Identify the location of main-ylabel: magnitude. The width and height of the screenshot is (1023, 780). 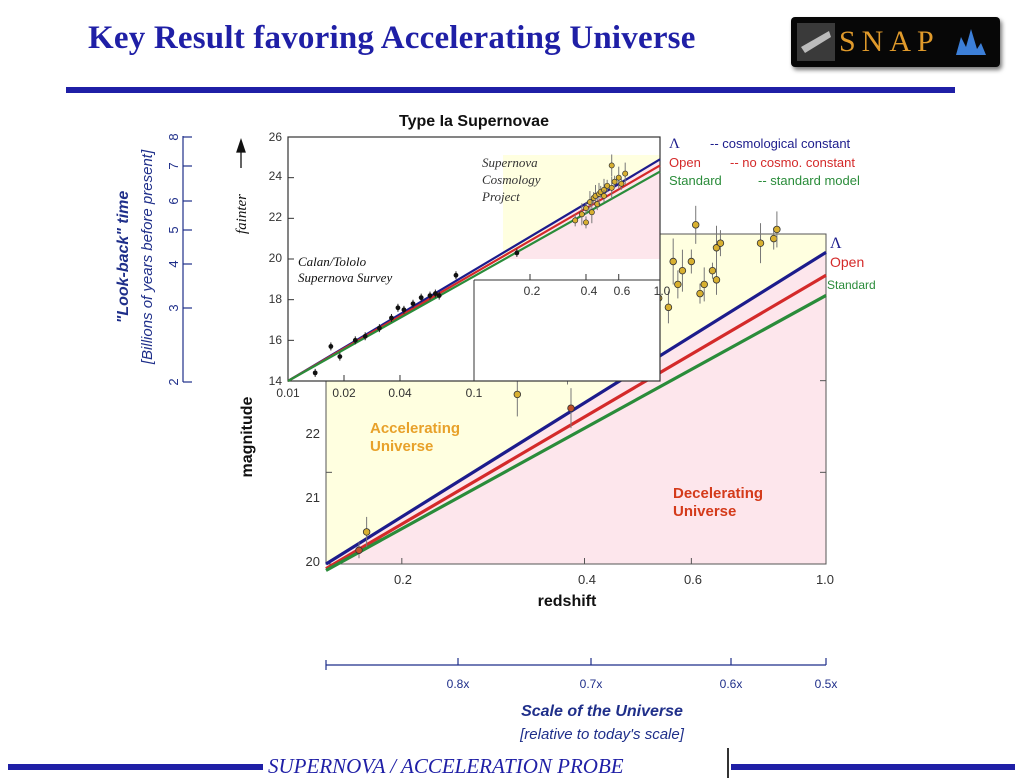
(247, 436).